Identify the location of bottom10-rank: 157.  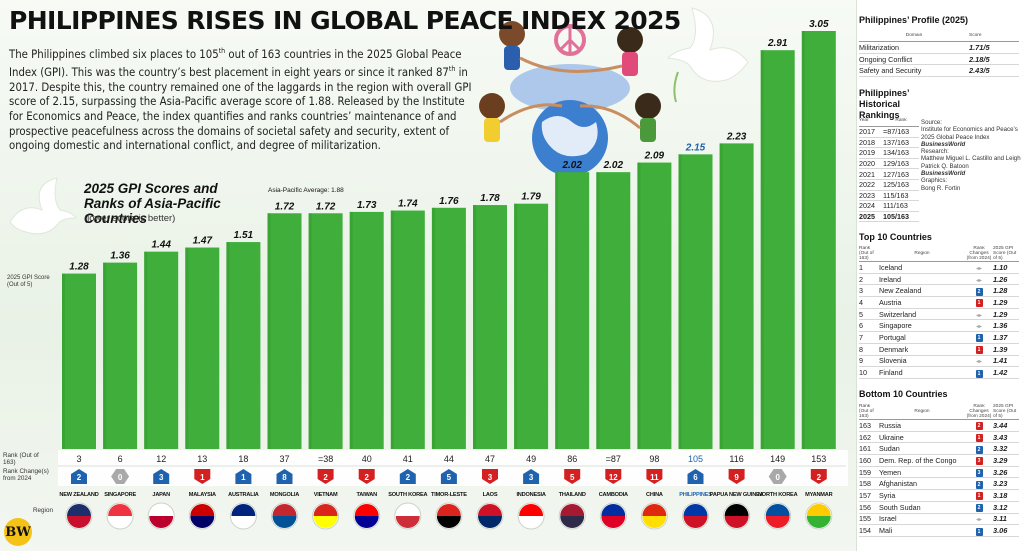
(865, 495).